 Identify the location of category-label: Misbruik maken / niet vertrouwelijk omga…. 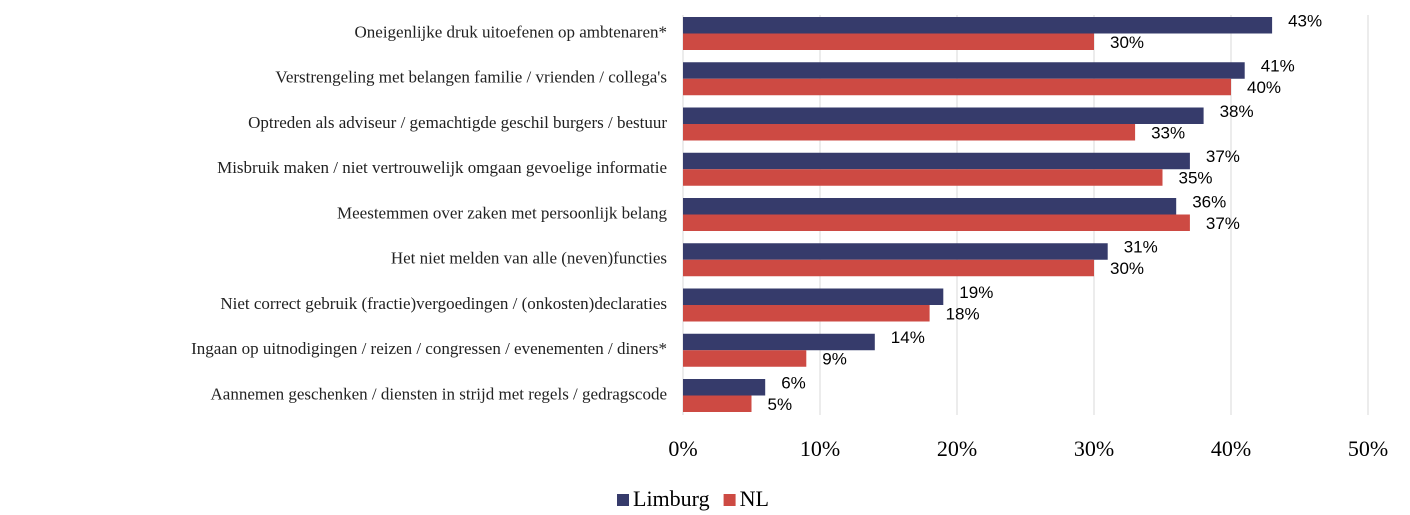
(442, 167).